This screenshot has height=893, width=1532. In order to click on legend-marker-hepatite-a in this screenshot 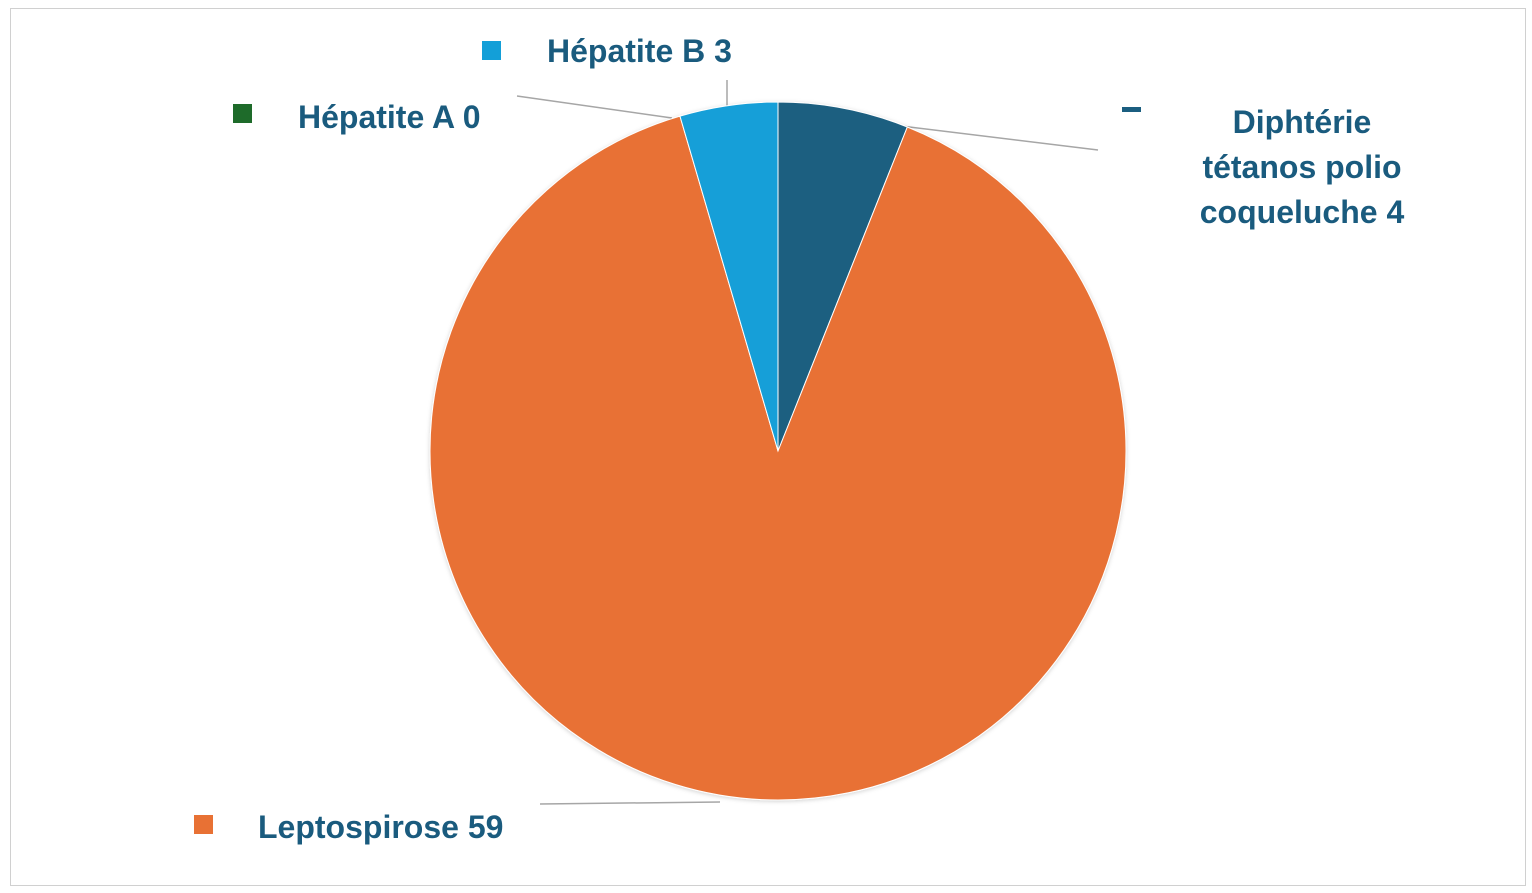, I will do `click(242, 113)`.